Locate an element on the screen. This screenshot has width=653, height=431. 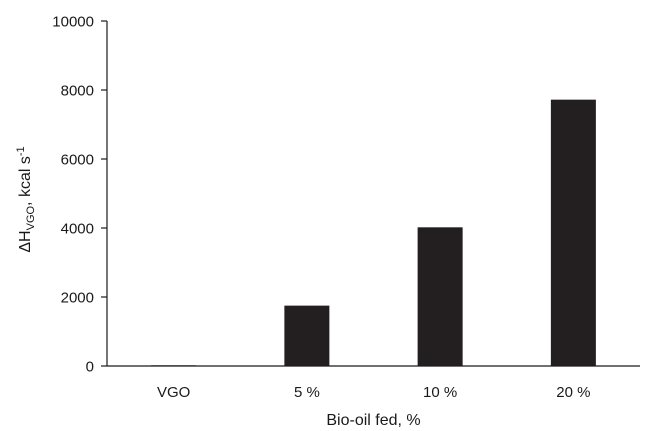
y-tick-label: 6000 is located at coordinates (77, 160).